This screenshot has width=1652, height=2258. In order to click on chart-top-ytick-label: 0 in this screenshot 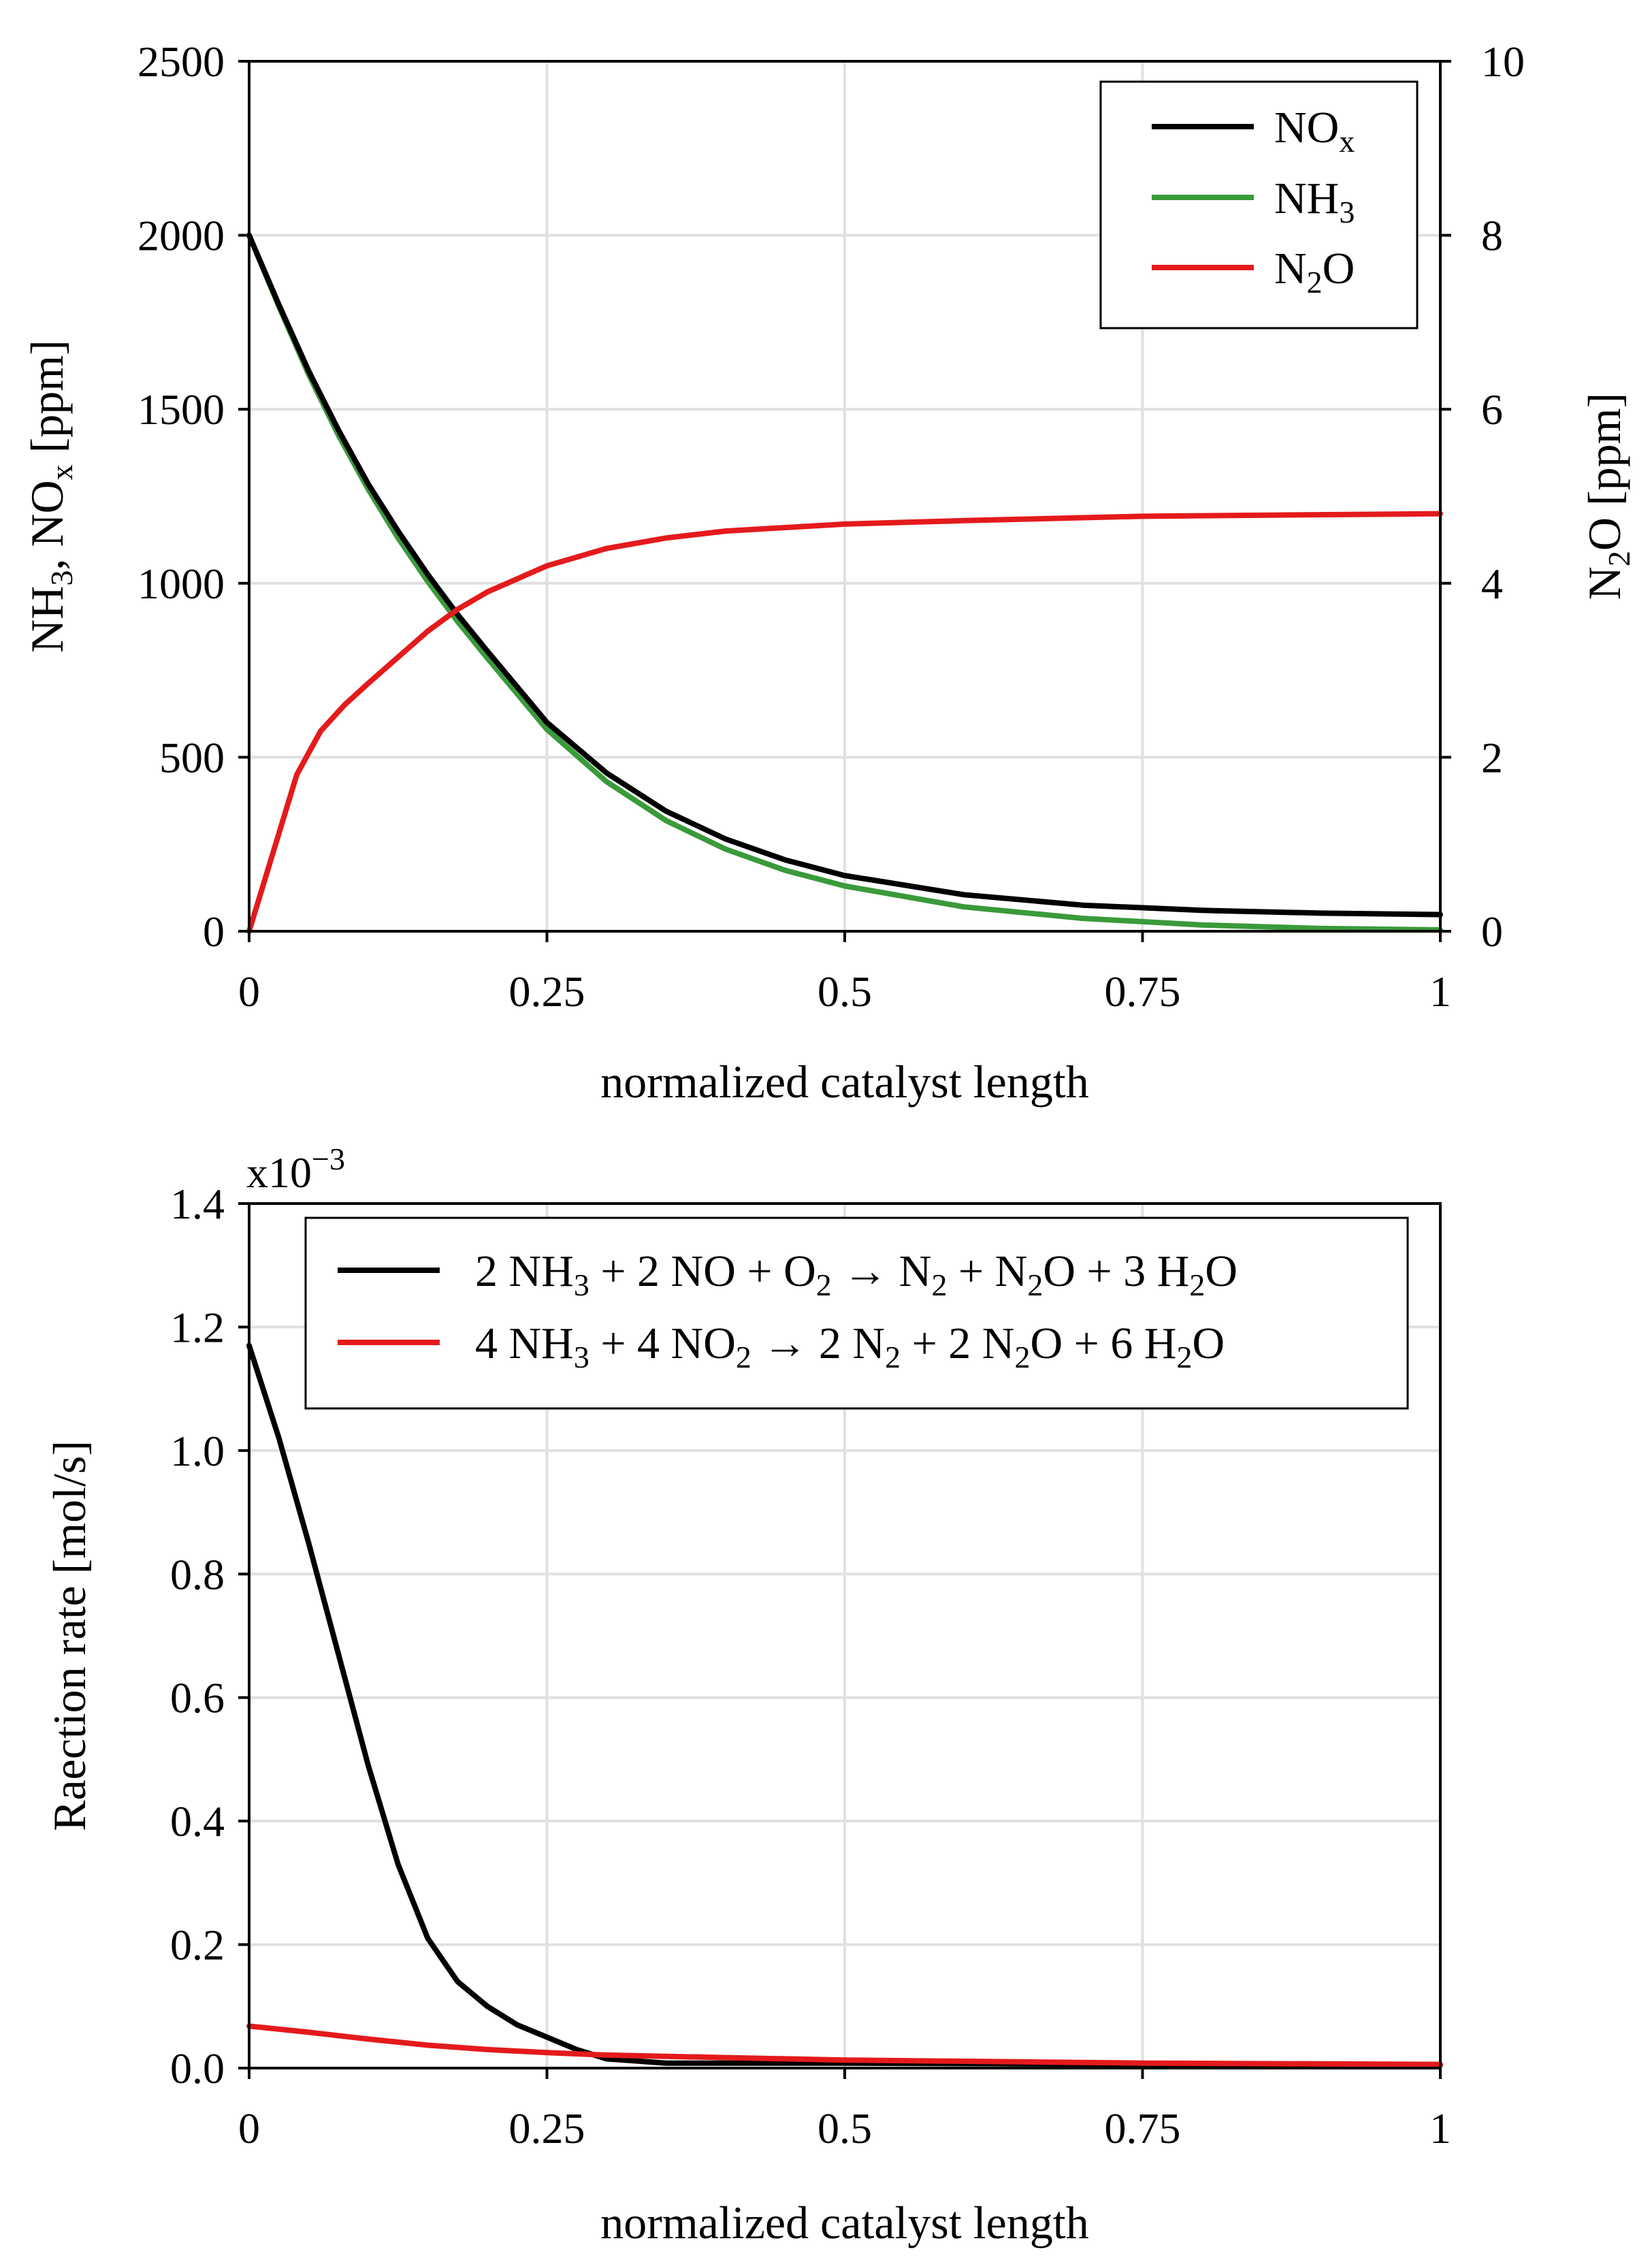, I will do `click(214, 931)`.